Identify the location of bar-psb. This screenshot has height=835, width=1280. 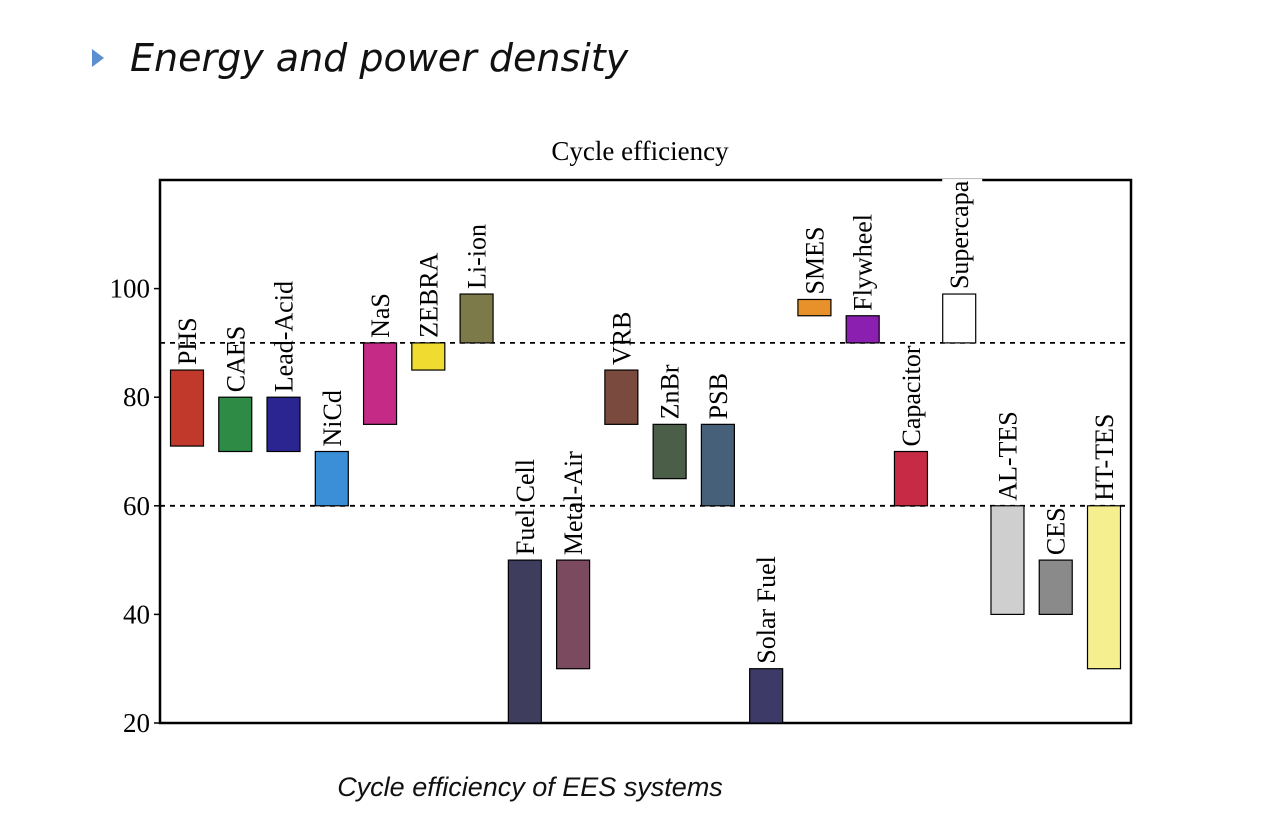
(717, 465).